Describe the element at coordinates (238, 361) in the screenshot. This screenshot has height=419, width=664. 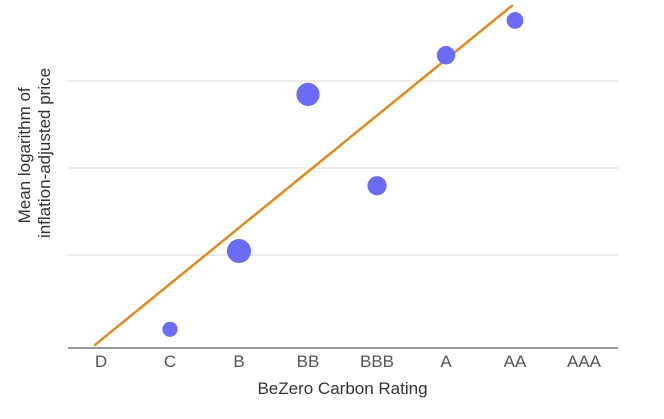
I see `x-tick-label-b: B` at that location.